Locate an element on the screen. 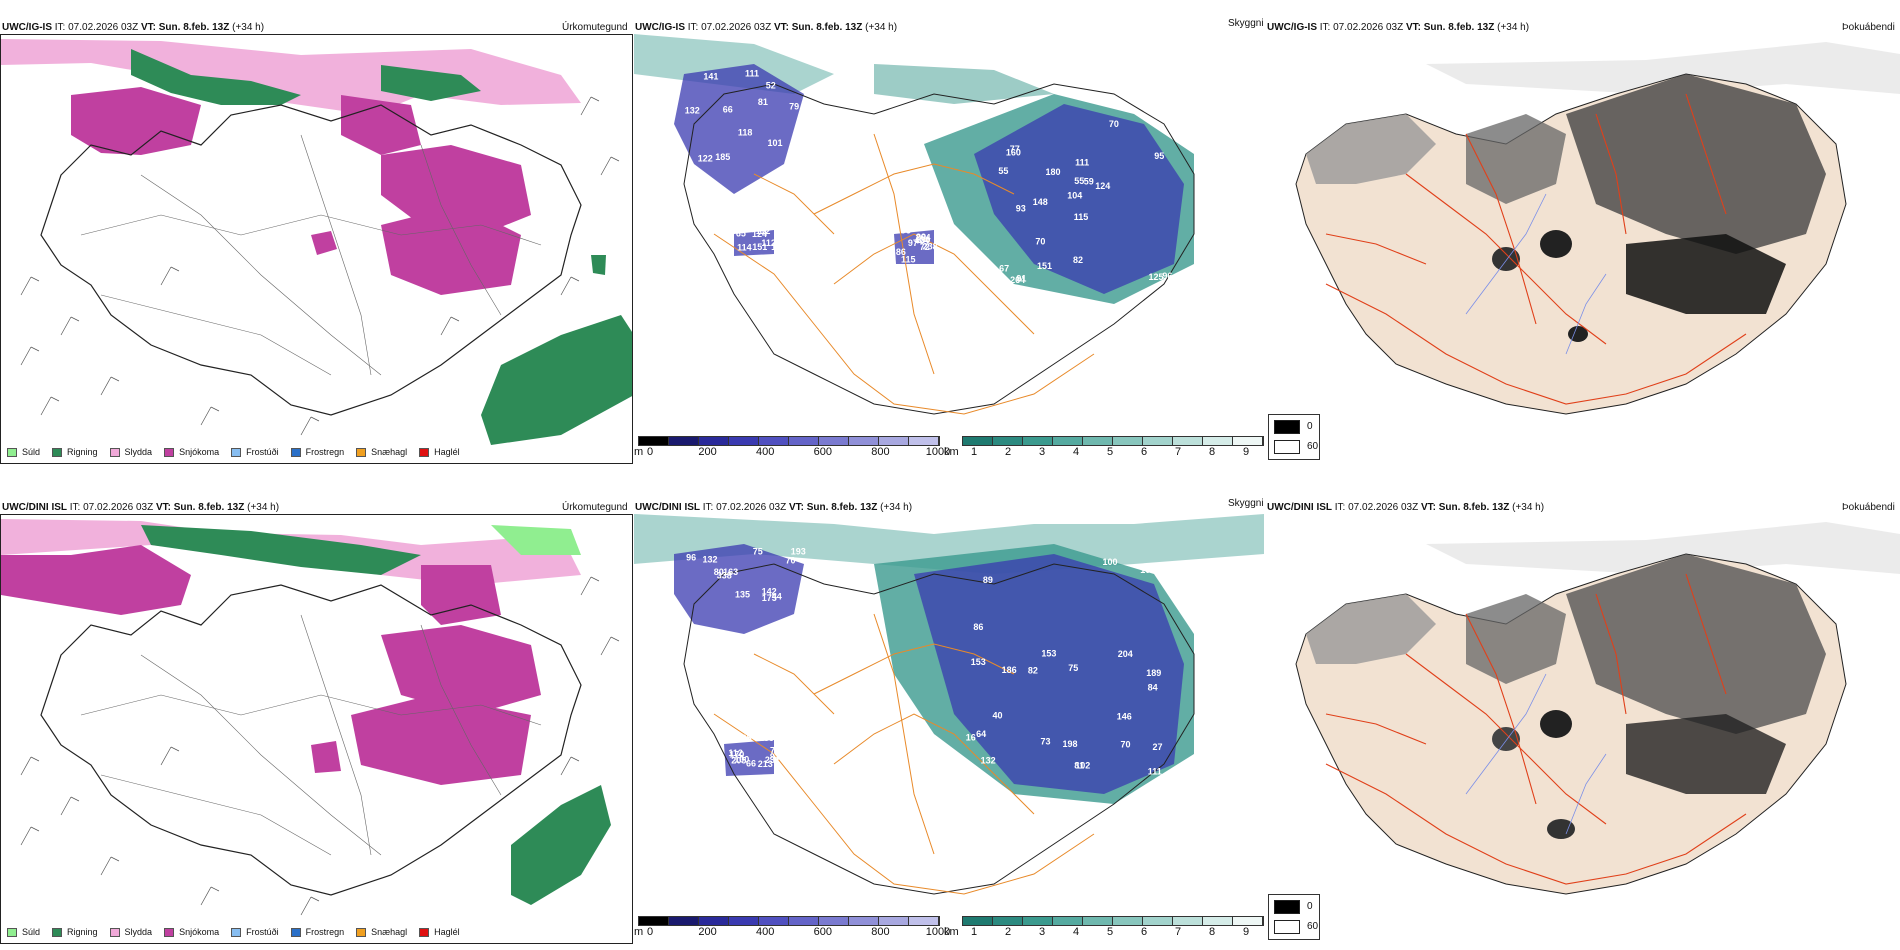  cloudbase-value-label: 70 is located at coordinates (1114, 124).